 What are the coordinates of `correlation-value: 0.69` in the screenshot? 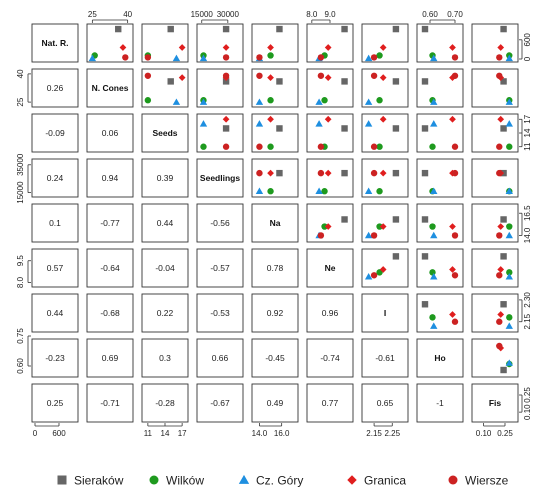 It's located at (110, 358).